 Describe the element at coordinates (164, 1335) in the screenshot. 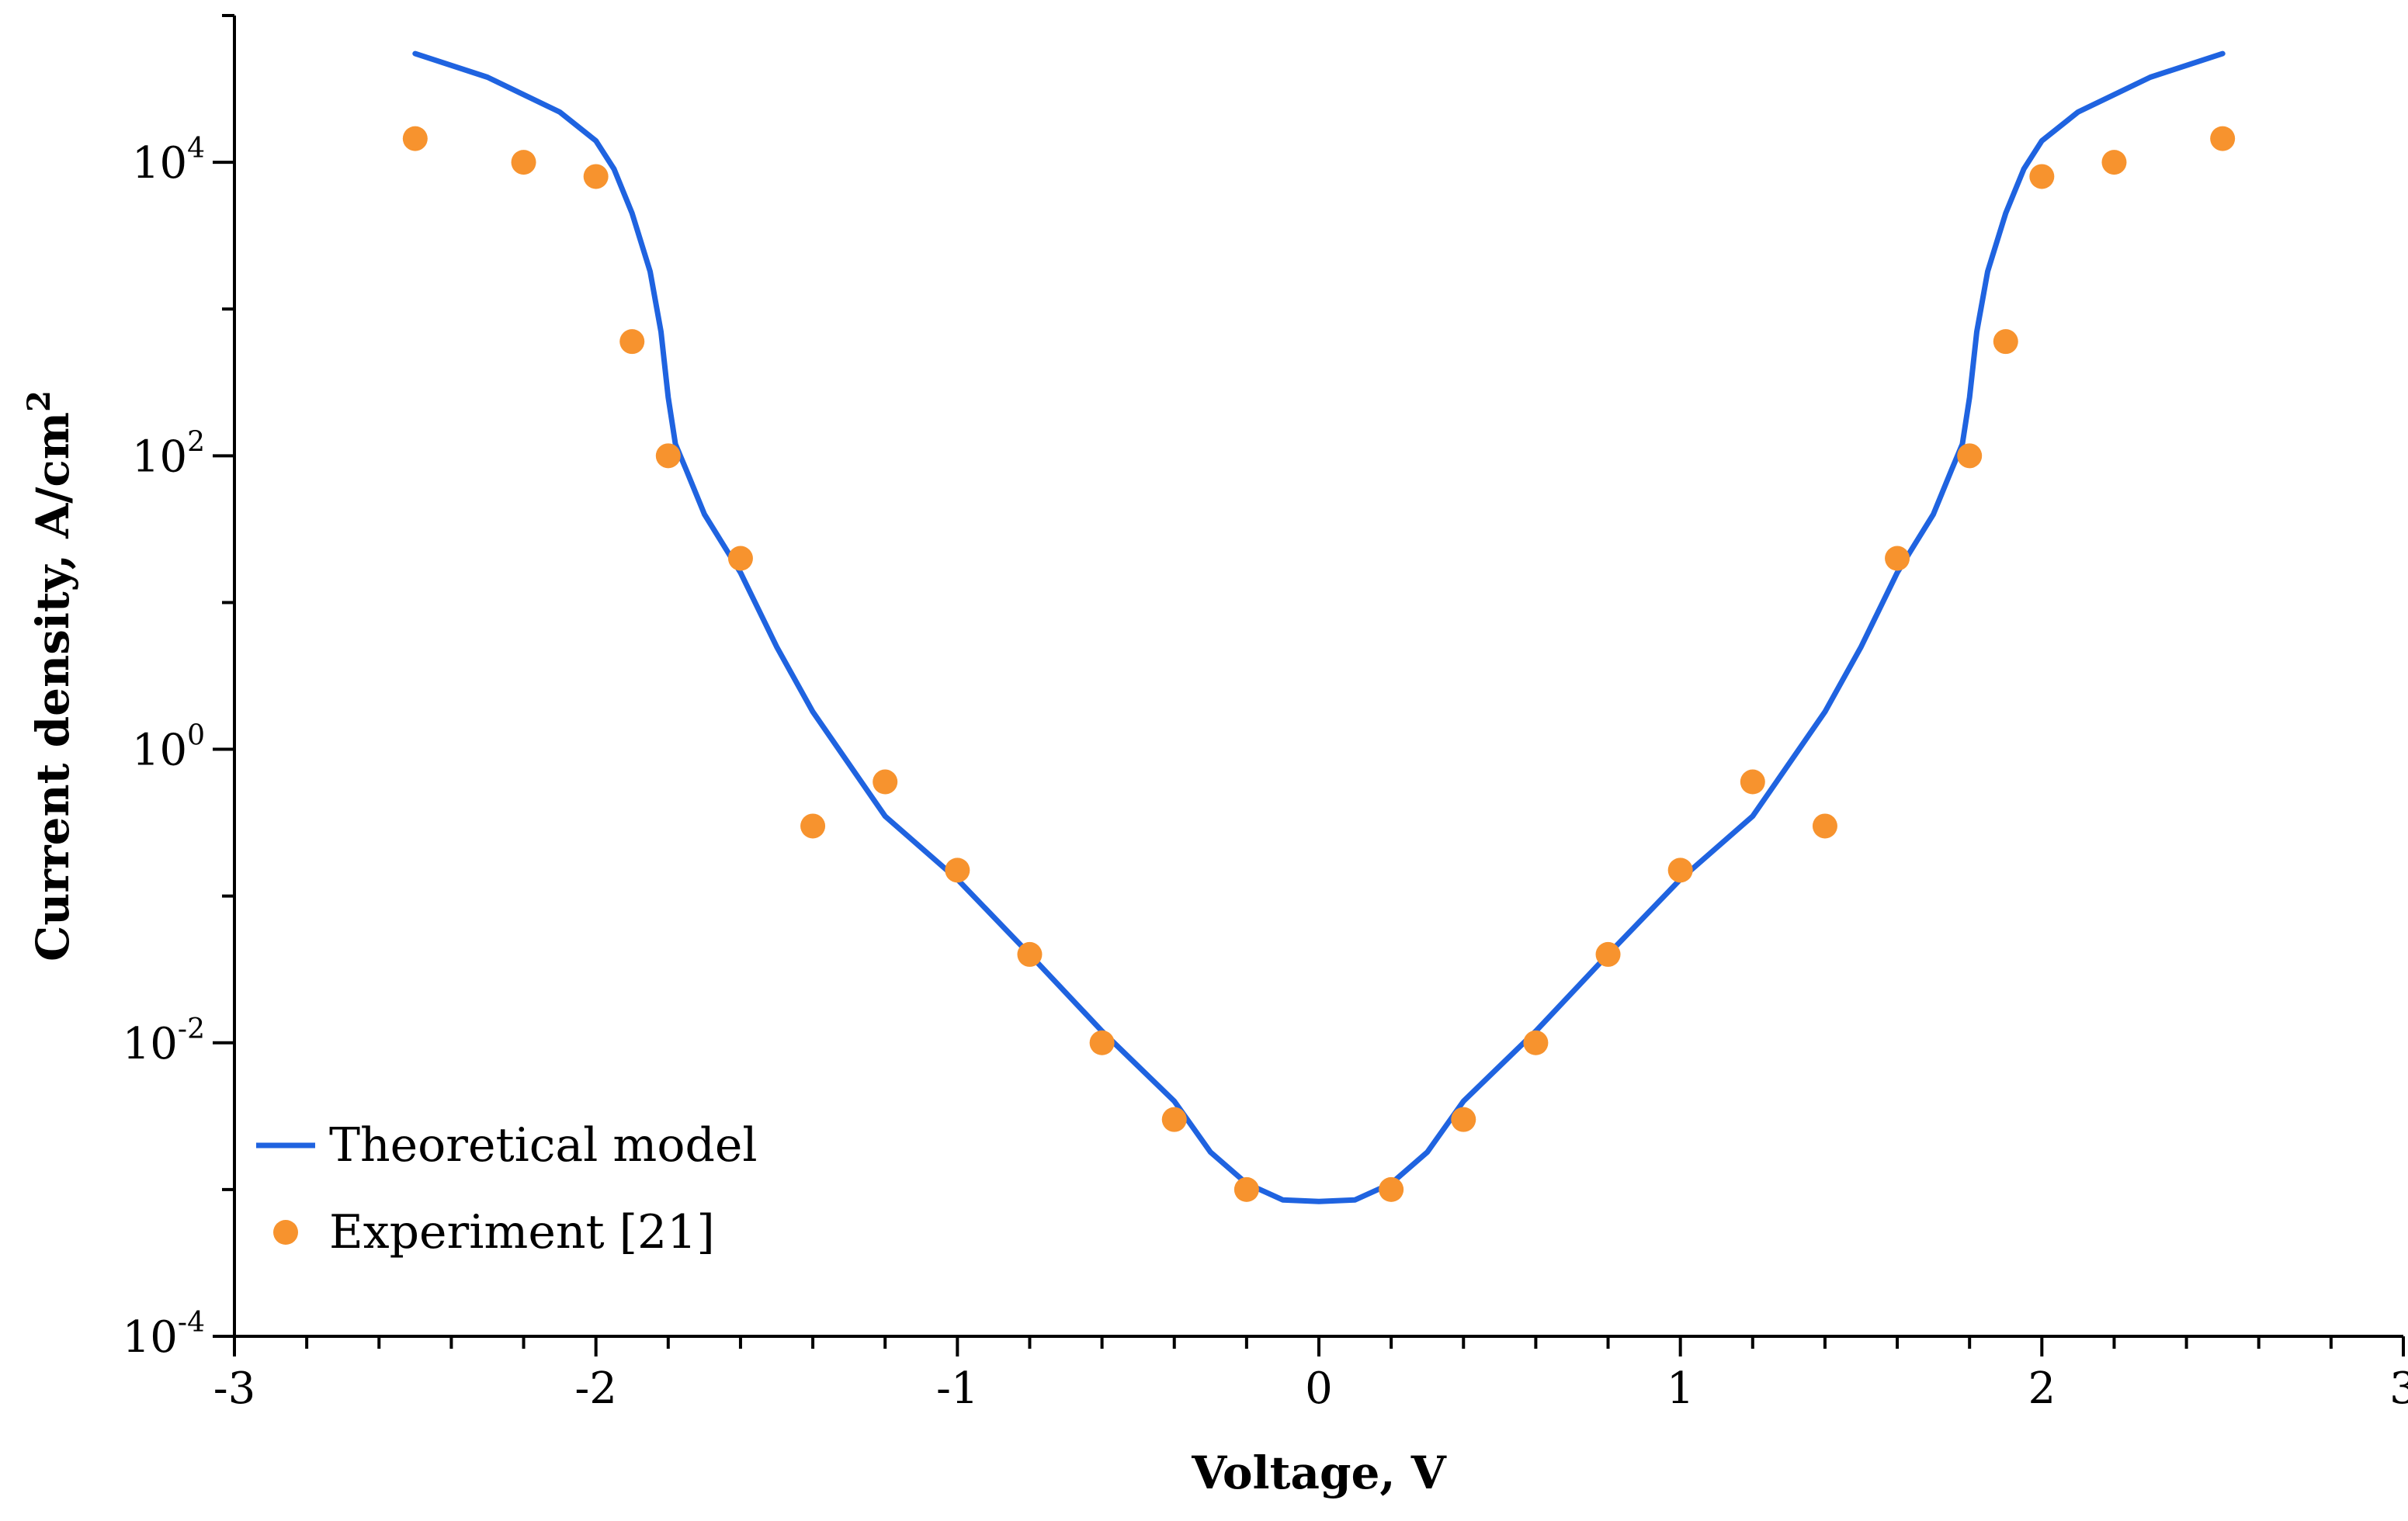

I see `y-tick-label: 10⁻⁴` at that location.